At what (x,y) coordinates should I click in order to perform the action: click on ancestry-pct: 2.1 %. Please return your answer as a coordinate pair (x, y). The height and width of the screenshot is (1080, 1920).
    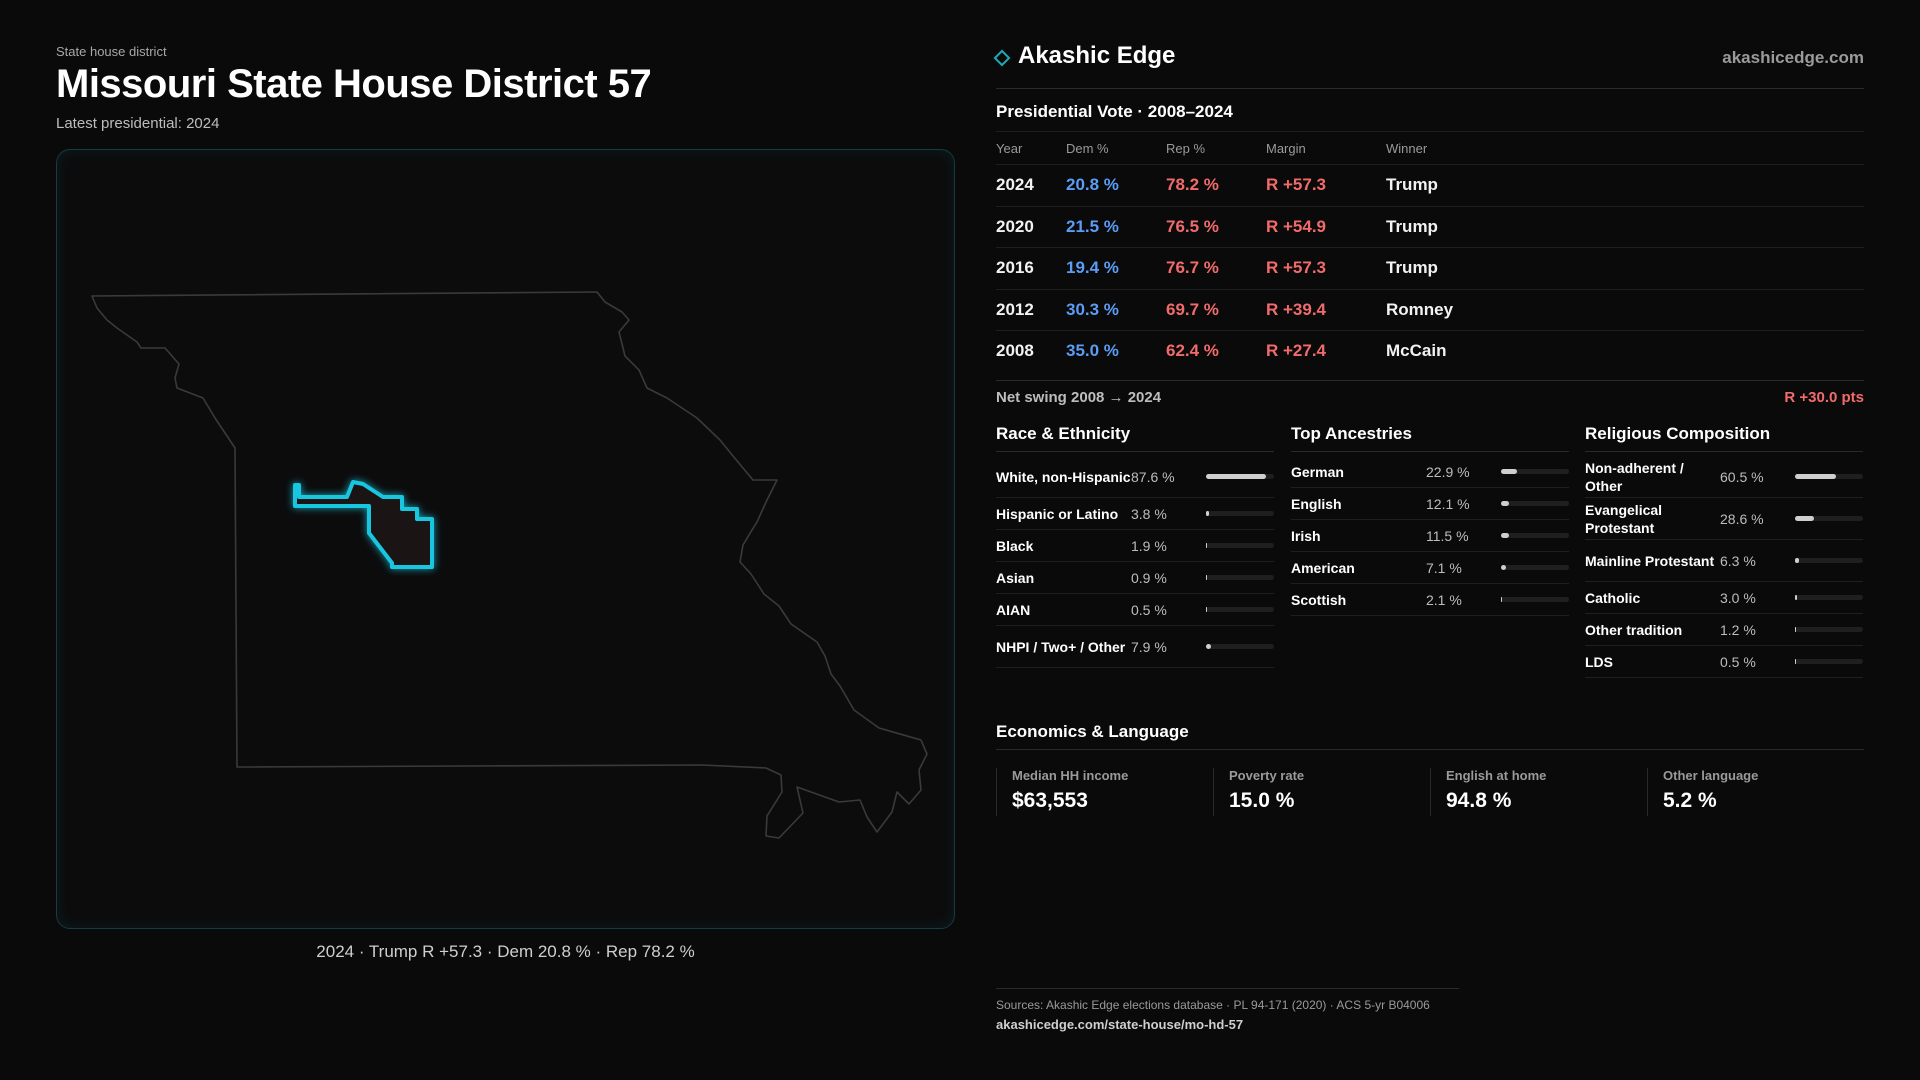
    Looking at the image, I should click on (1444, 599).